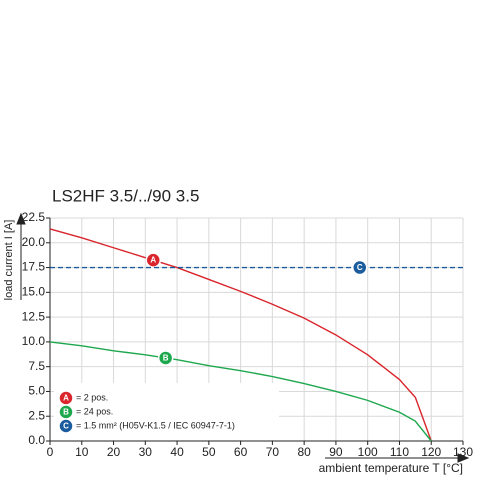  What do you see at coordinates (241, 452) in the screenshot?
I see `x-tick-label: 60` at bounding box center [241, 452].